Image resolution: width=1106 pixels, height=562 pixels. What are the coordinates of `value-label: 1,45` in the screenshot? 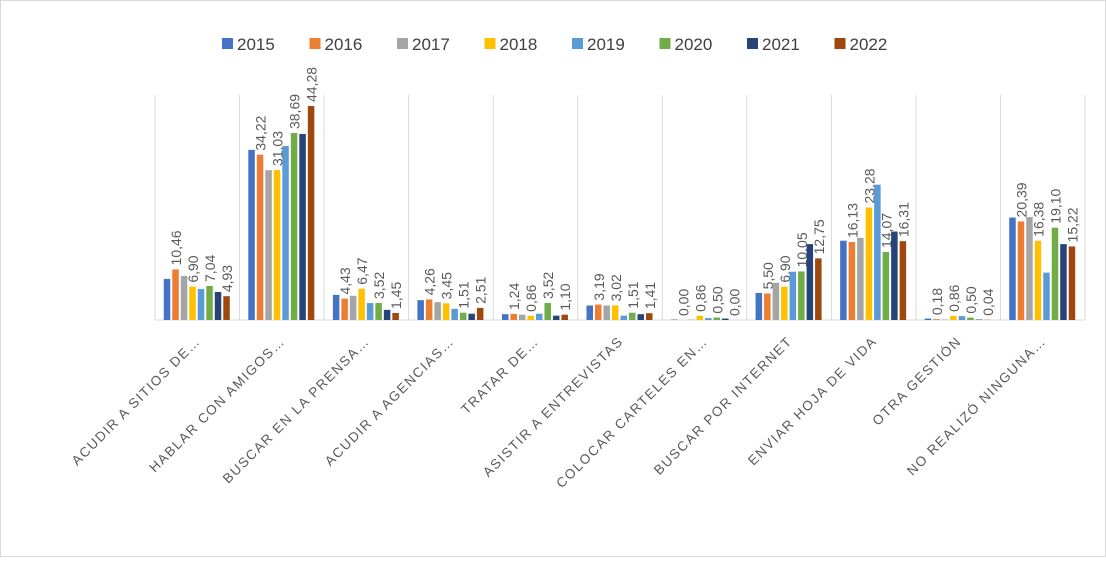 It's located at (396, 295).